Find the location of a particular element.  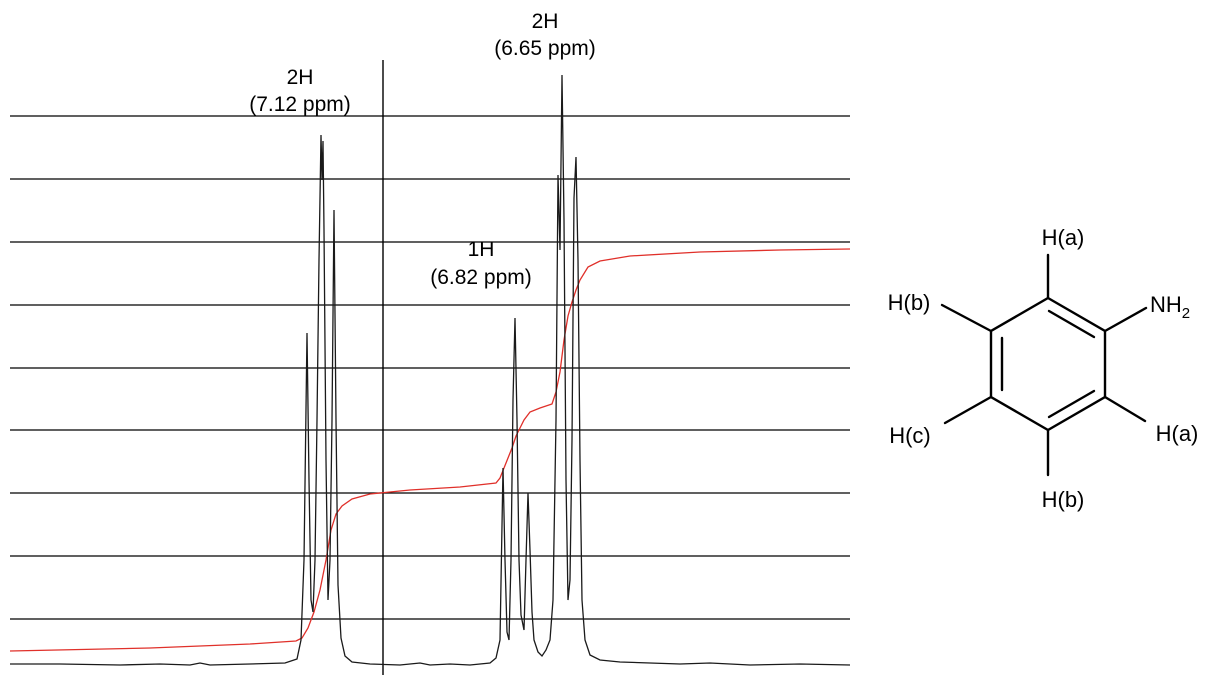

substituent-subscript: 2 is located at coordinates (1186, 313).